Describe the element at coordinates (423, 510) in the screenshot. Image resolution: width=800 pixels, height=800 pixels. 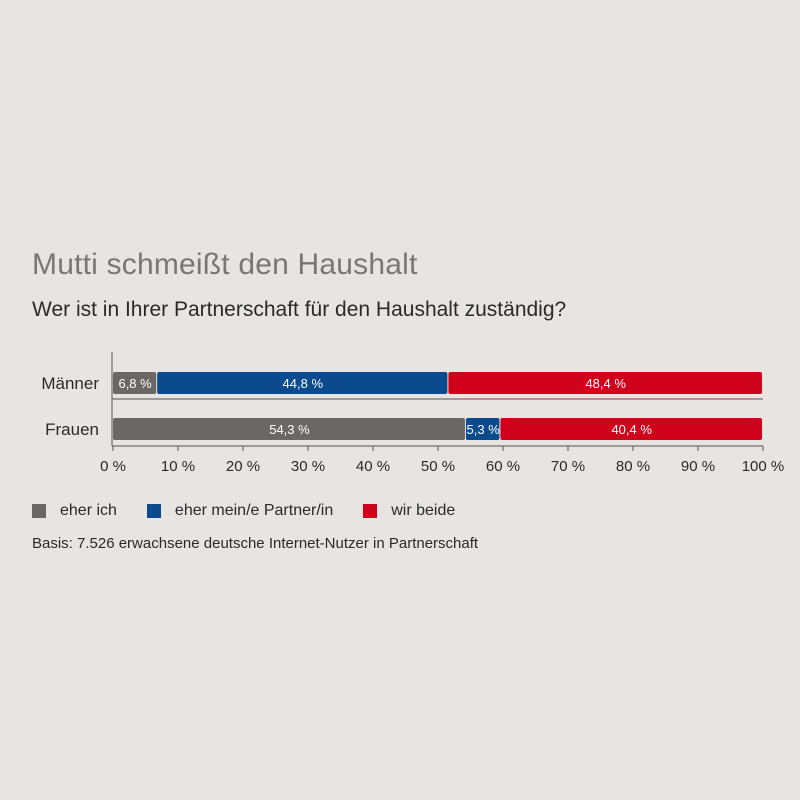
I see `legend-label-wir-beide: wir beide` at that location.